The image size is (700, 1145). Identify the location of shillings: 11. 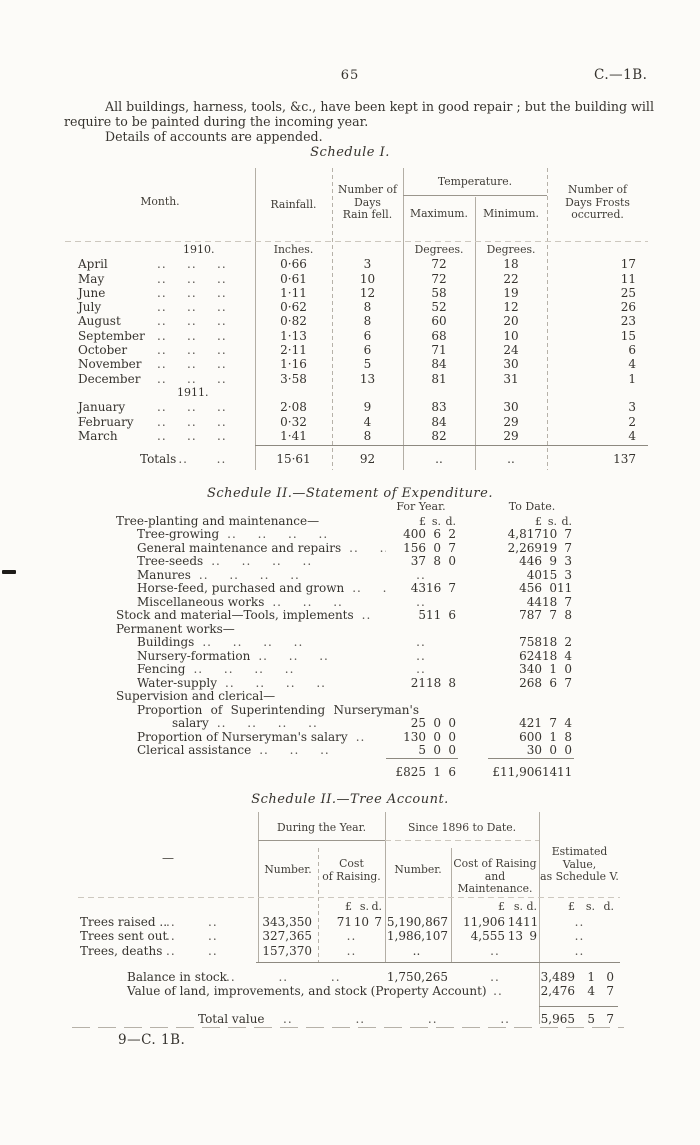
(434, 615).